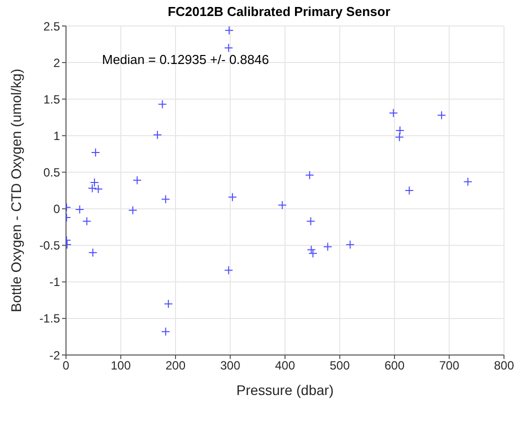 The height and width of the screenshot is (425, 524). Describe the element at coordinates (285, 390) in the screenshot. I see `x-axis-title: Pressure (dbar)` at that location.